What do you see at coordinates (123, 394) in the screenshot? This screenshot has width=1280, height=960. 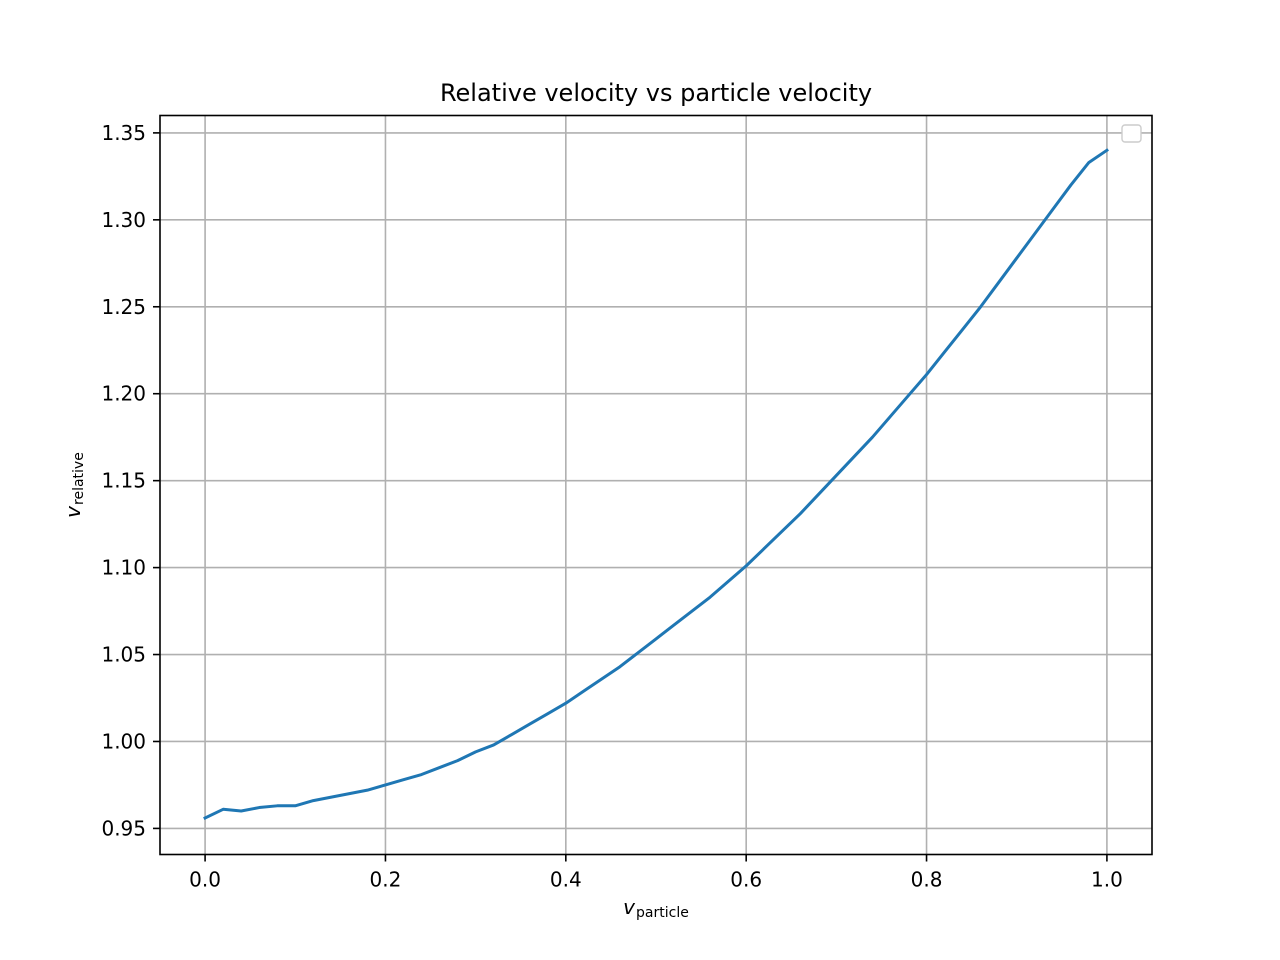 I see `y-tick-label: 1.20` at bounding box center [123, 394].